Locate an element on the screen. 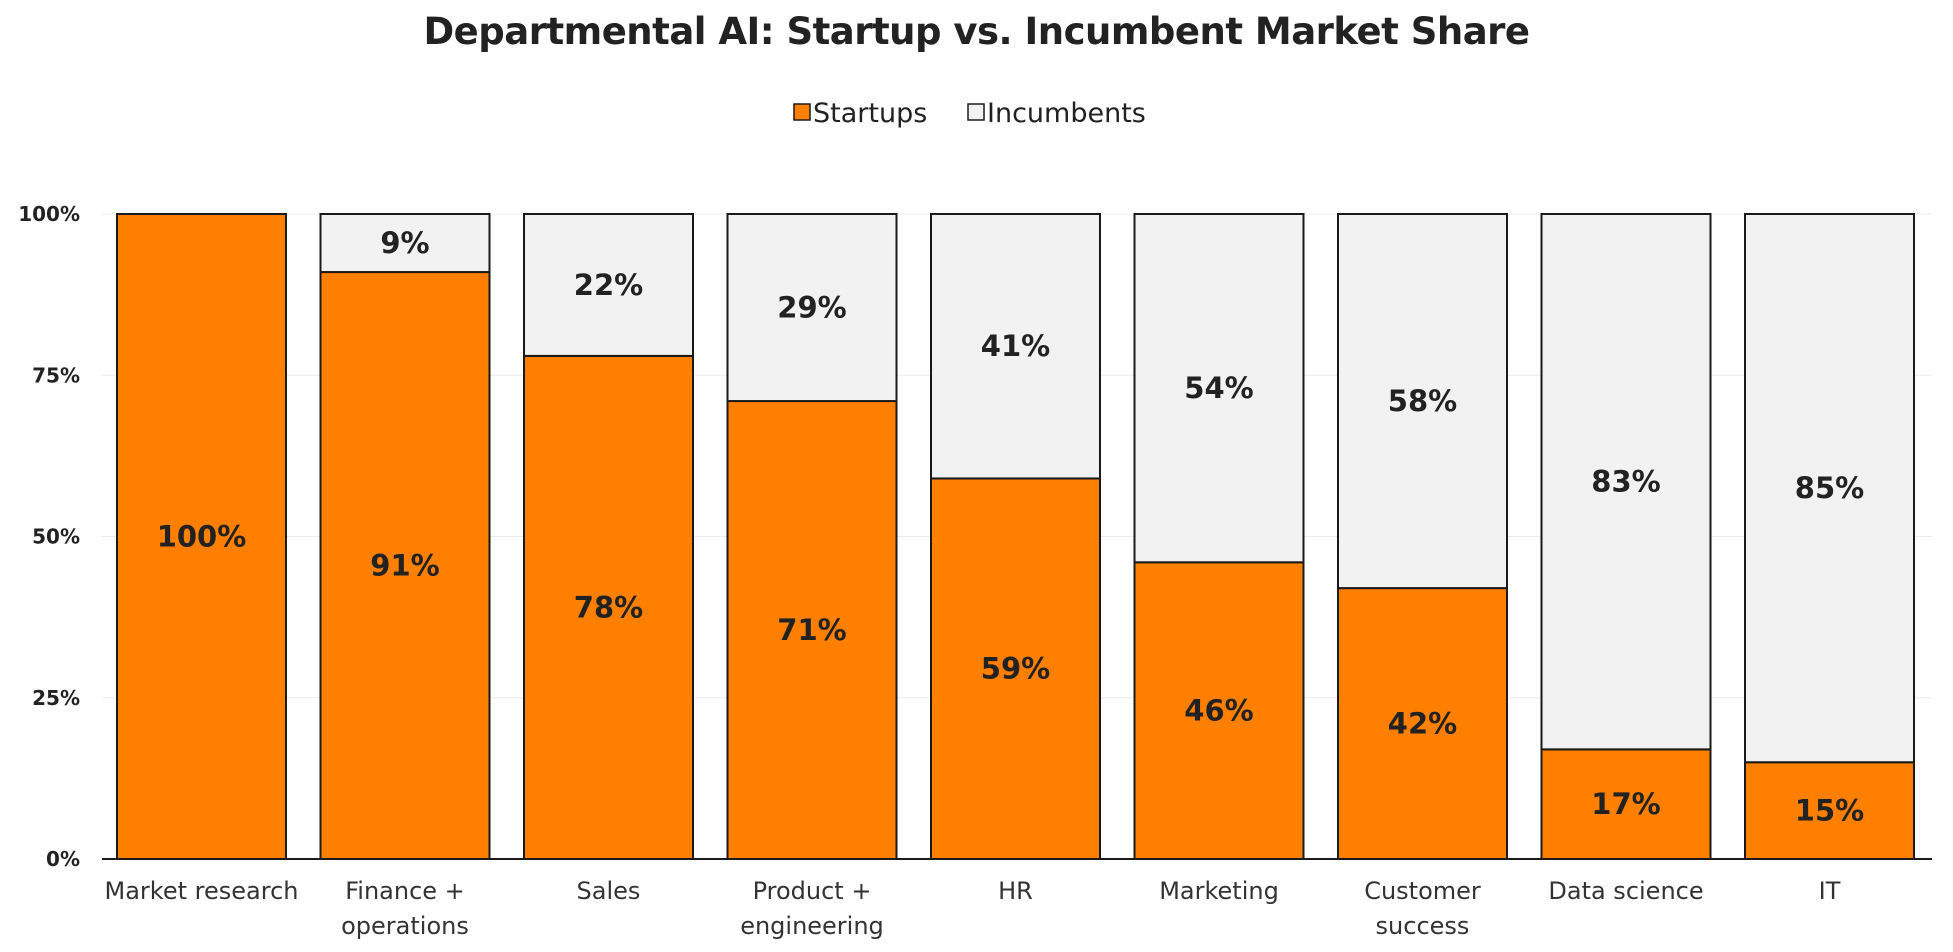 The width and height of the screenshot is (1953, 952). y-tick-label: 25% is located at coordinates (56, 698).